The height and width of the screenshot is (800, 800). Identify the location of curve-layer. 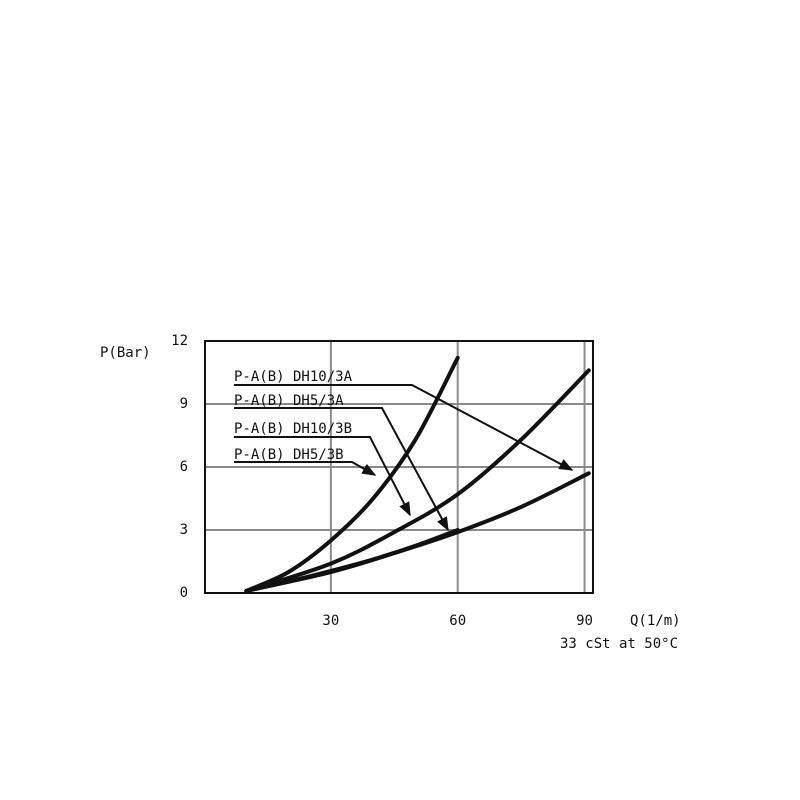
(417, 474).